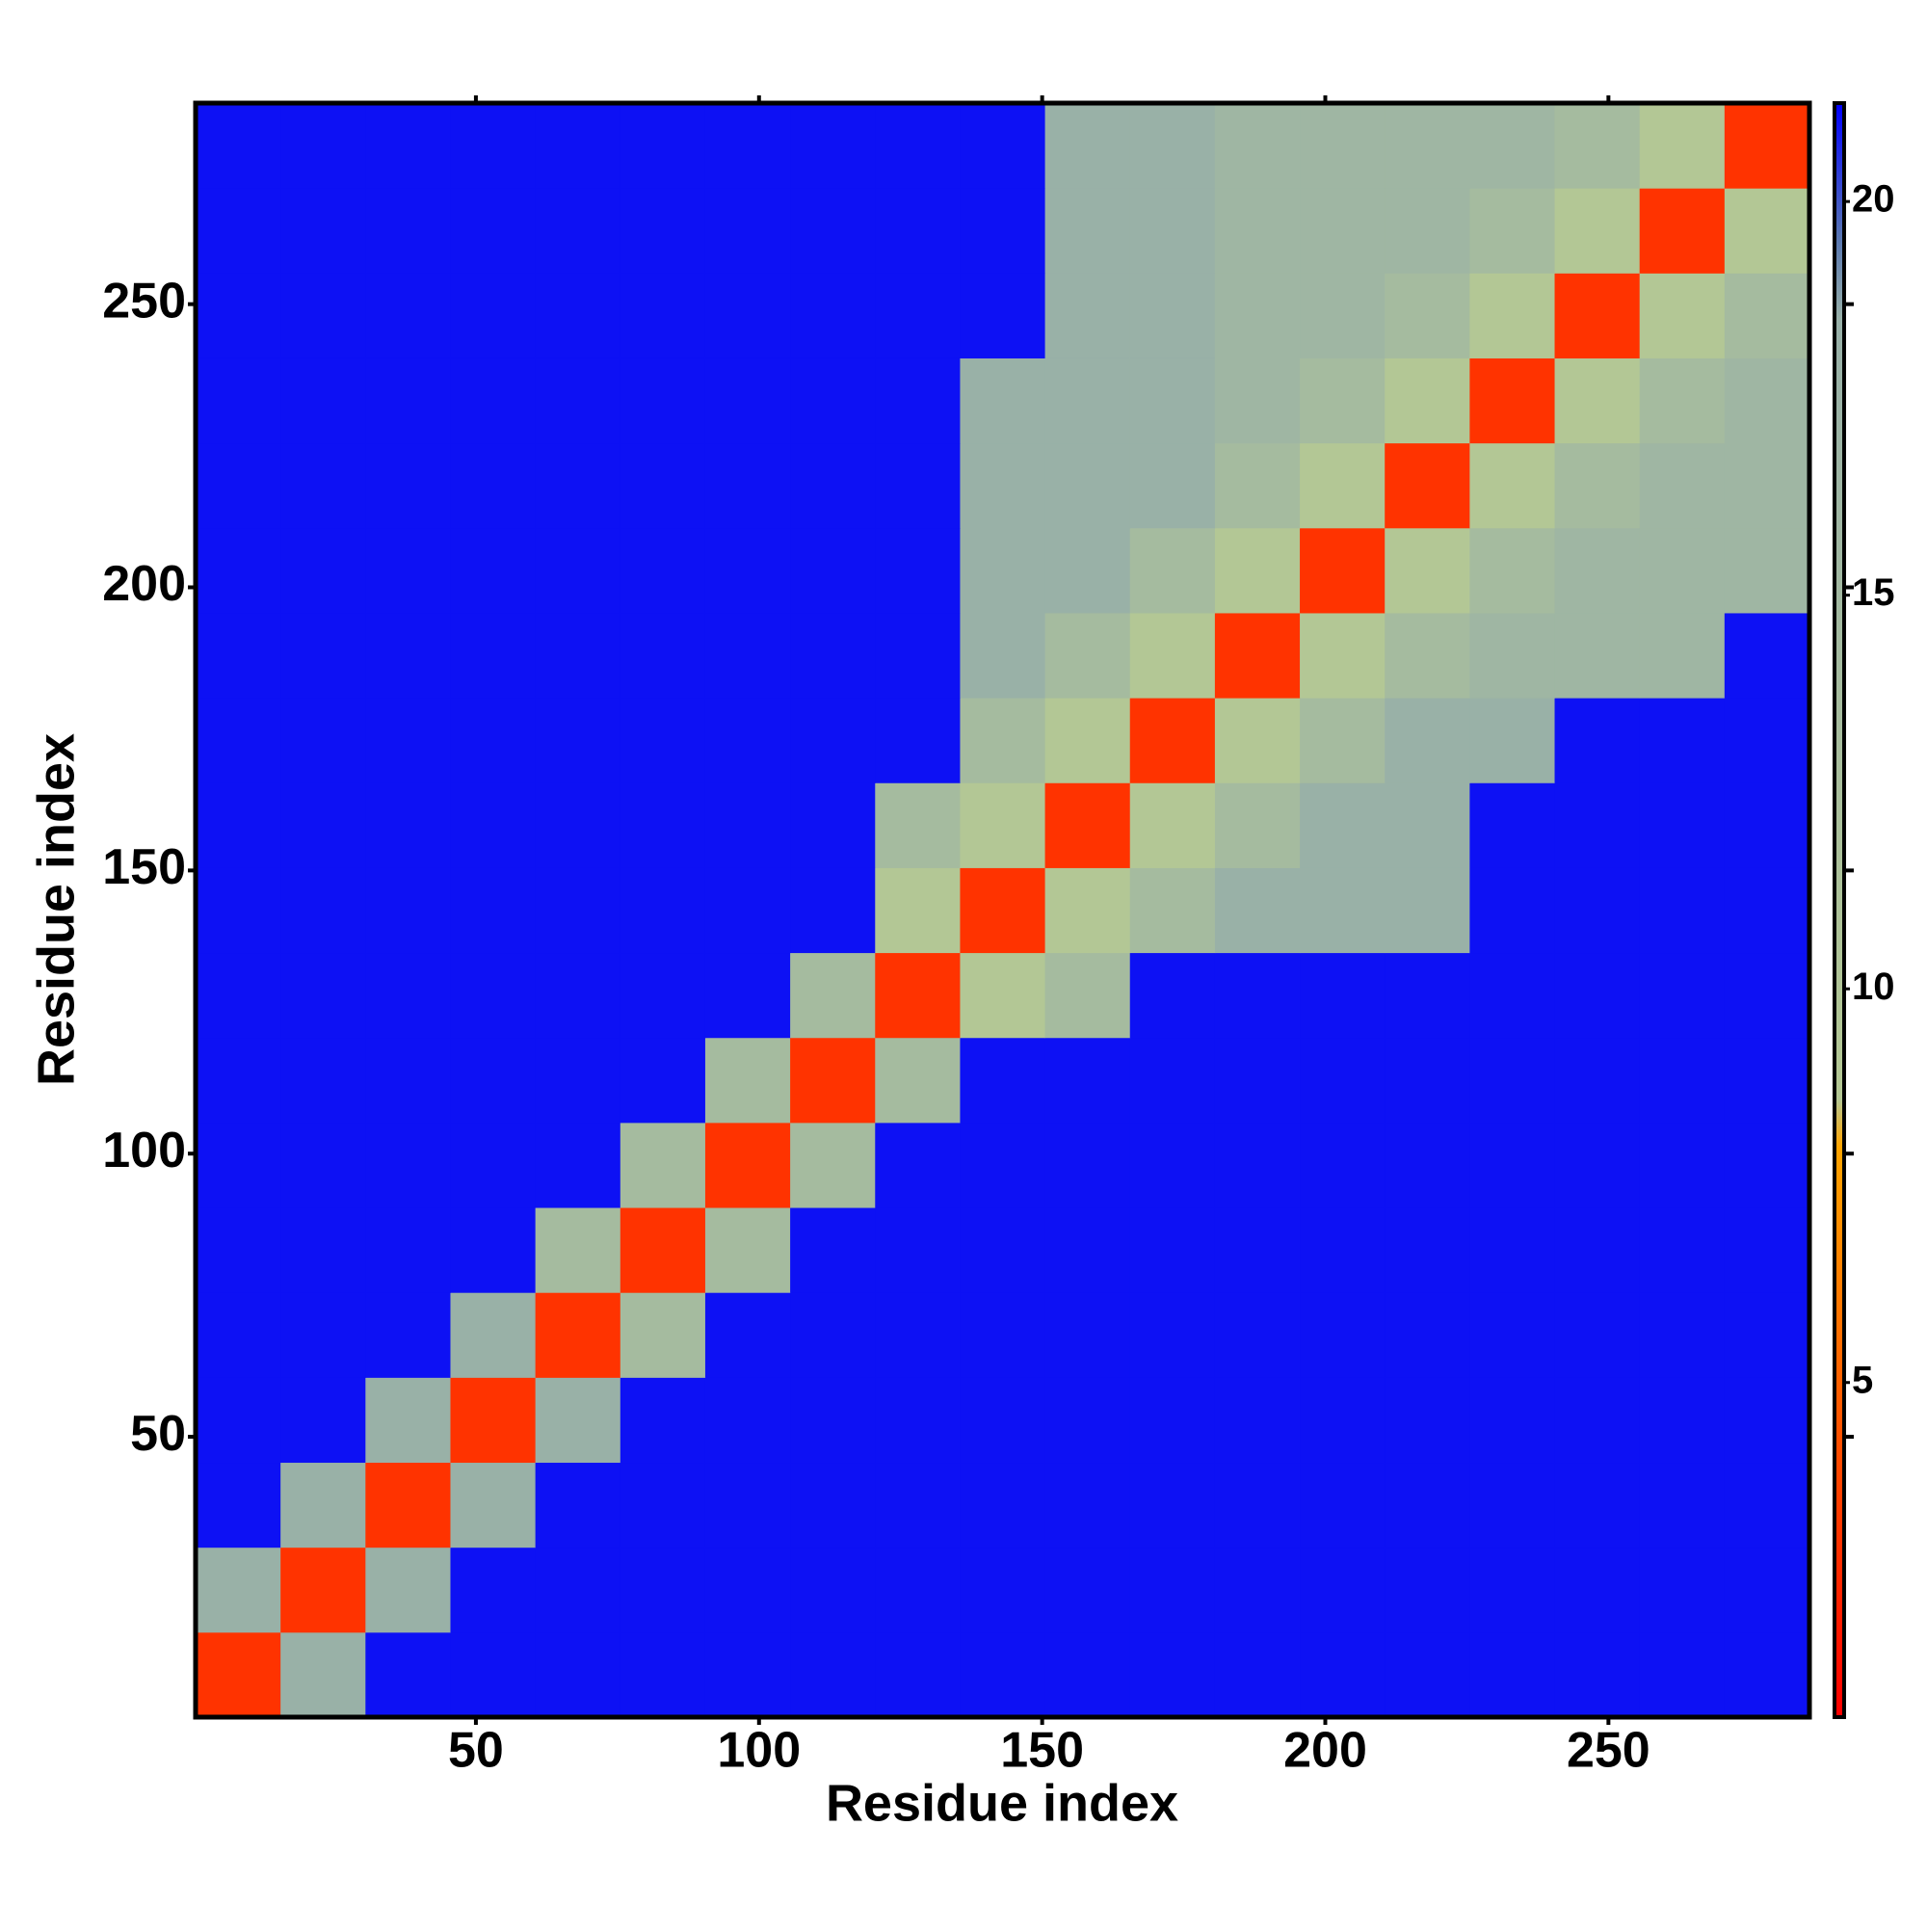 The width and height of the screenshot is (1927, 1932). Describe the element at coordinates (1873, 199) in the screenshot. I see `colorbar-tick-label: 20` at that location.